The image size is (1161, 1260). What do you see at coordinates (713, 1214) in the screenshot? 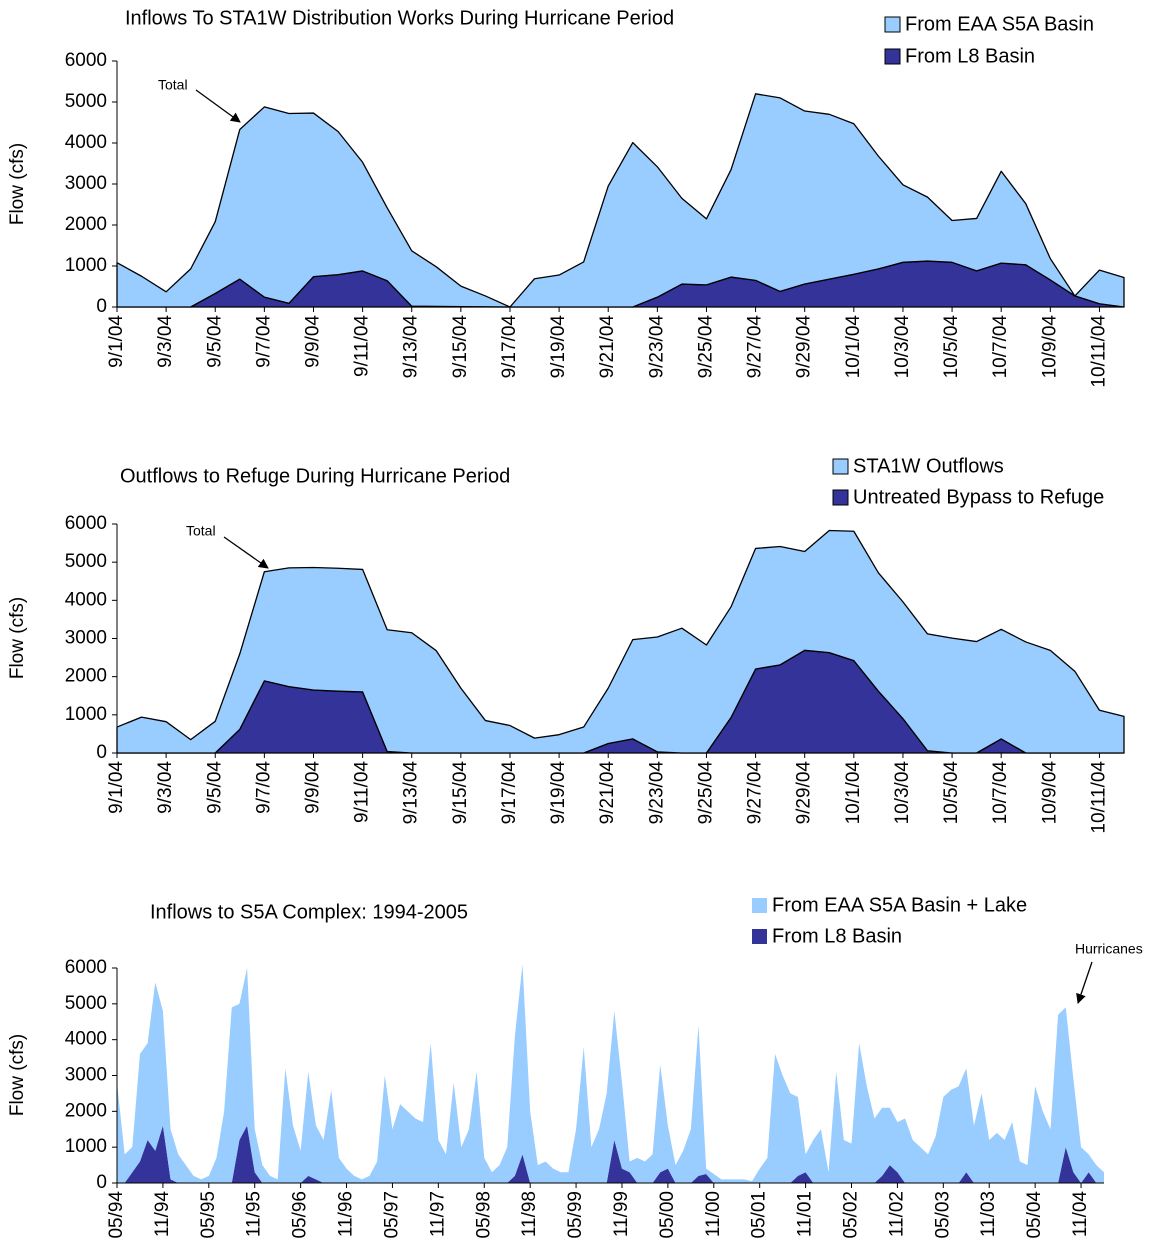
I see `x-tick-label: 11/00` at bounding box center [713, 1214].